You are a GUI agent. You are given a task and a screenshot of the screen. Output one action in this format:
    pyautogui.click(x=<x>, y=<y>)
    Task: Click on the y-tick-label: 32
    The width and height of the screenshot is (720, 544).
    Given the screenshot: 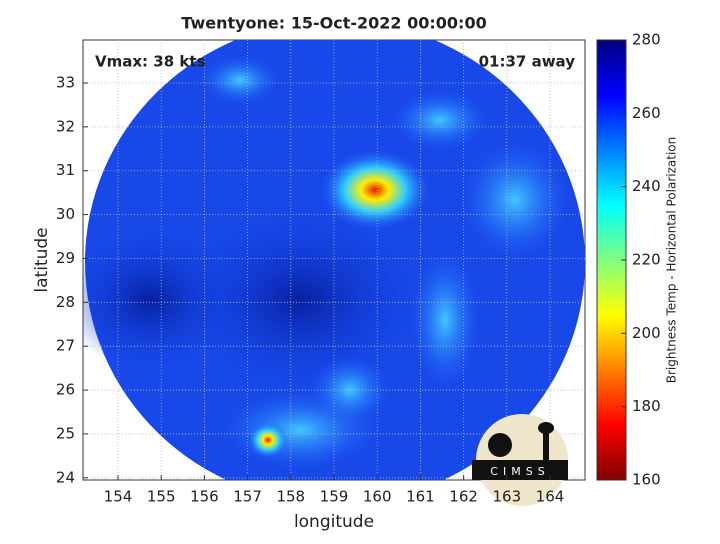 What is the action you would take?
    pyautogui.click(x=65, y=126)
    